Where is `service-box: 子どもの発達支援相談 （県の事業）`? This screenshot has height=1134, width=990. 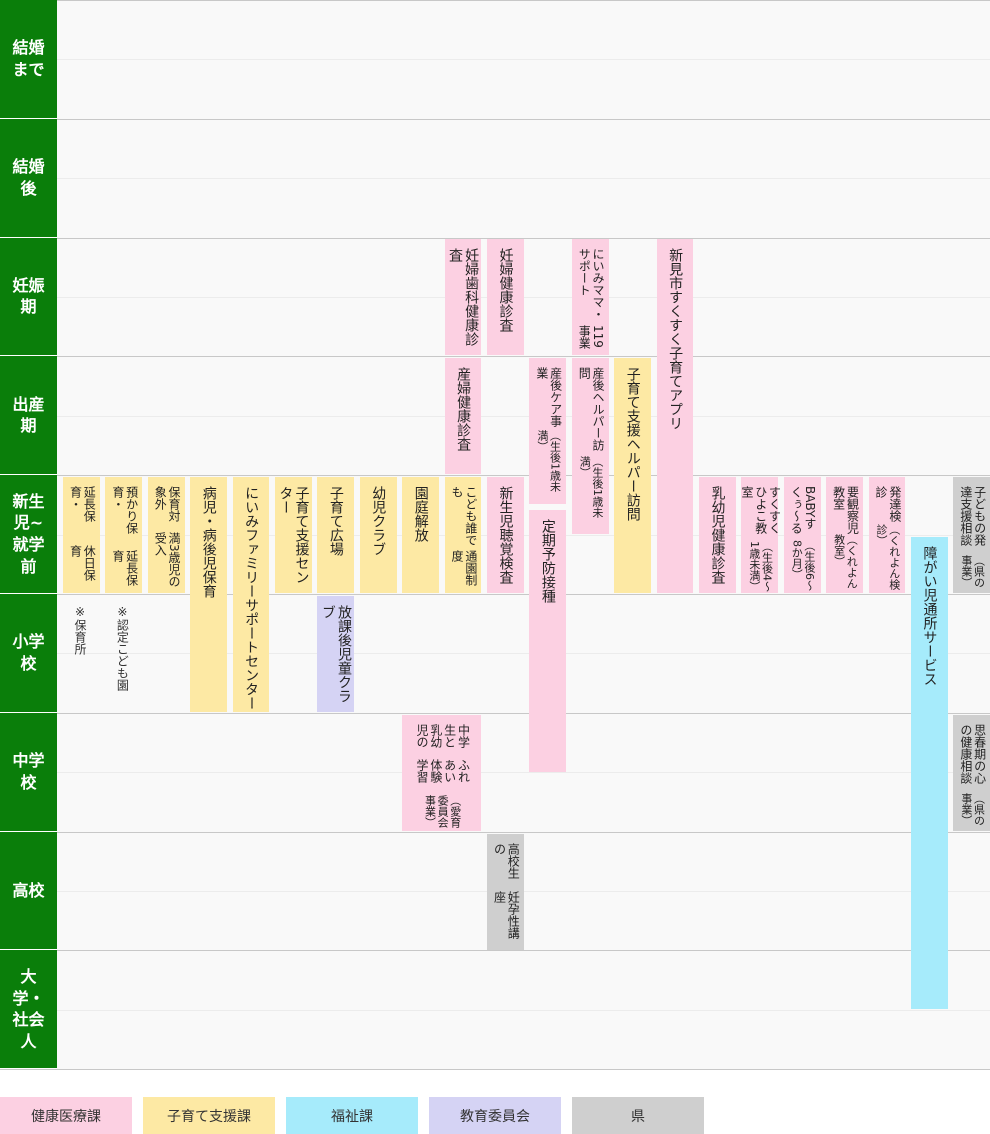 service-box: 子どもの発達支援相談 （県の事業） is located at coordinates (971, 535).